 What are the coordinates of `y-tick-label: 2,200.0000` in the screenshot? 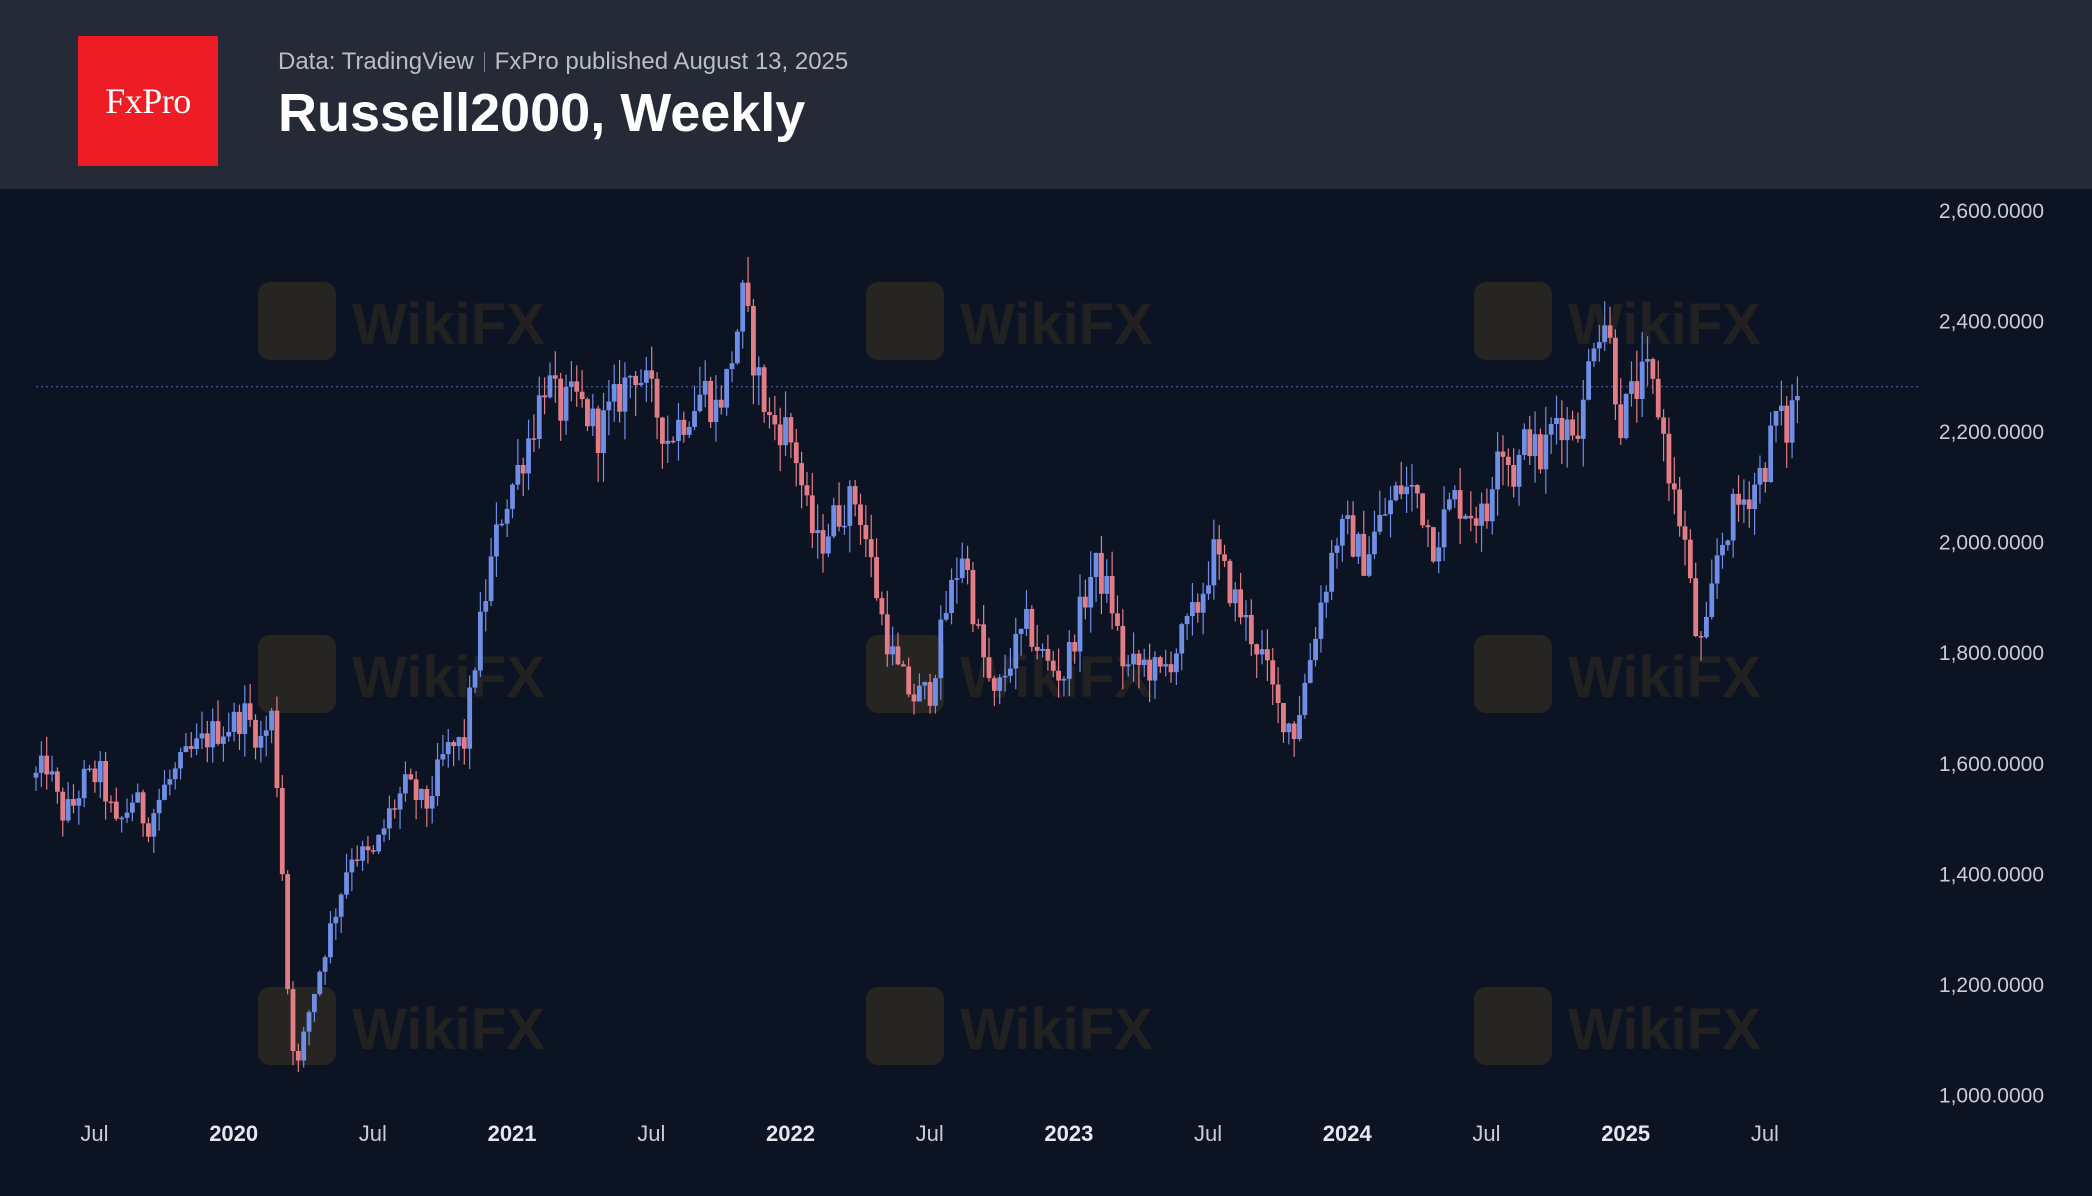 It's located at (1991, 432).